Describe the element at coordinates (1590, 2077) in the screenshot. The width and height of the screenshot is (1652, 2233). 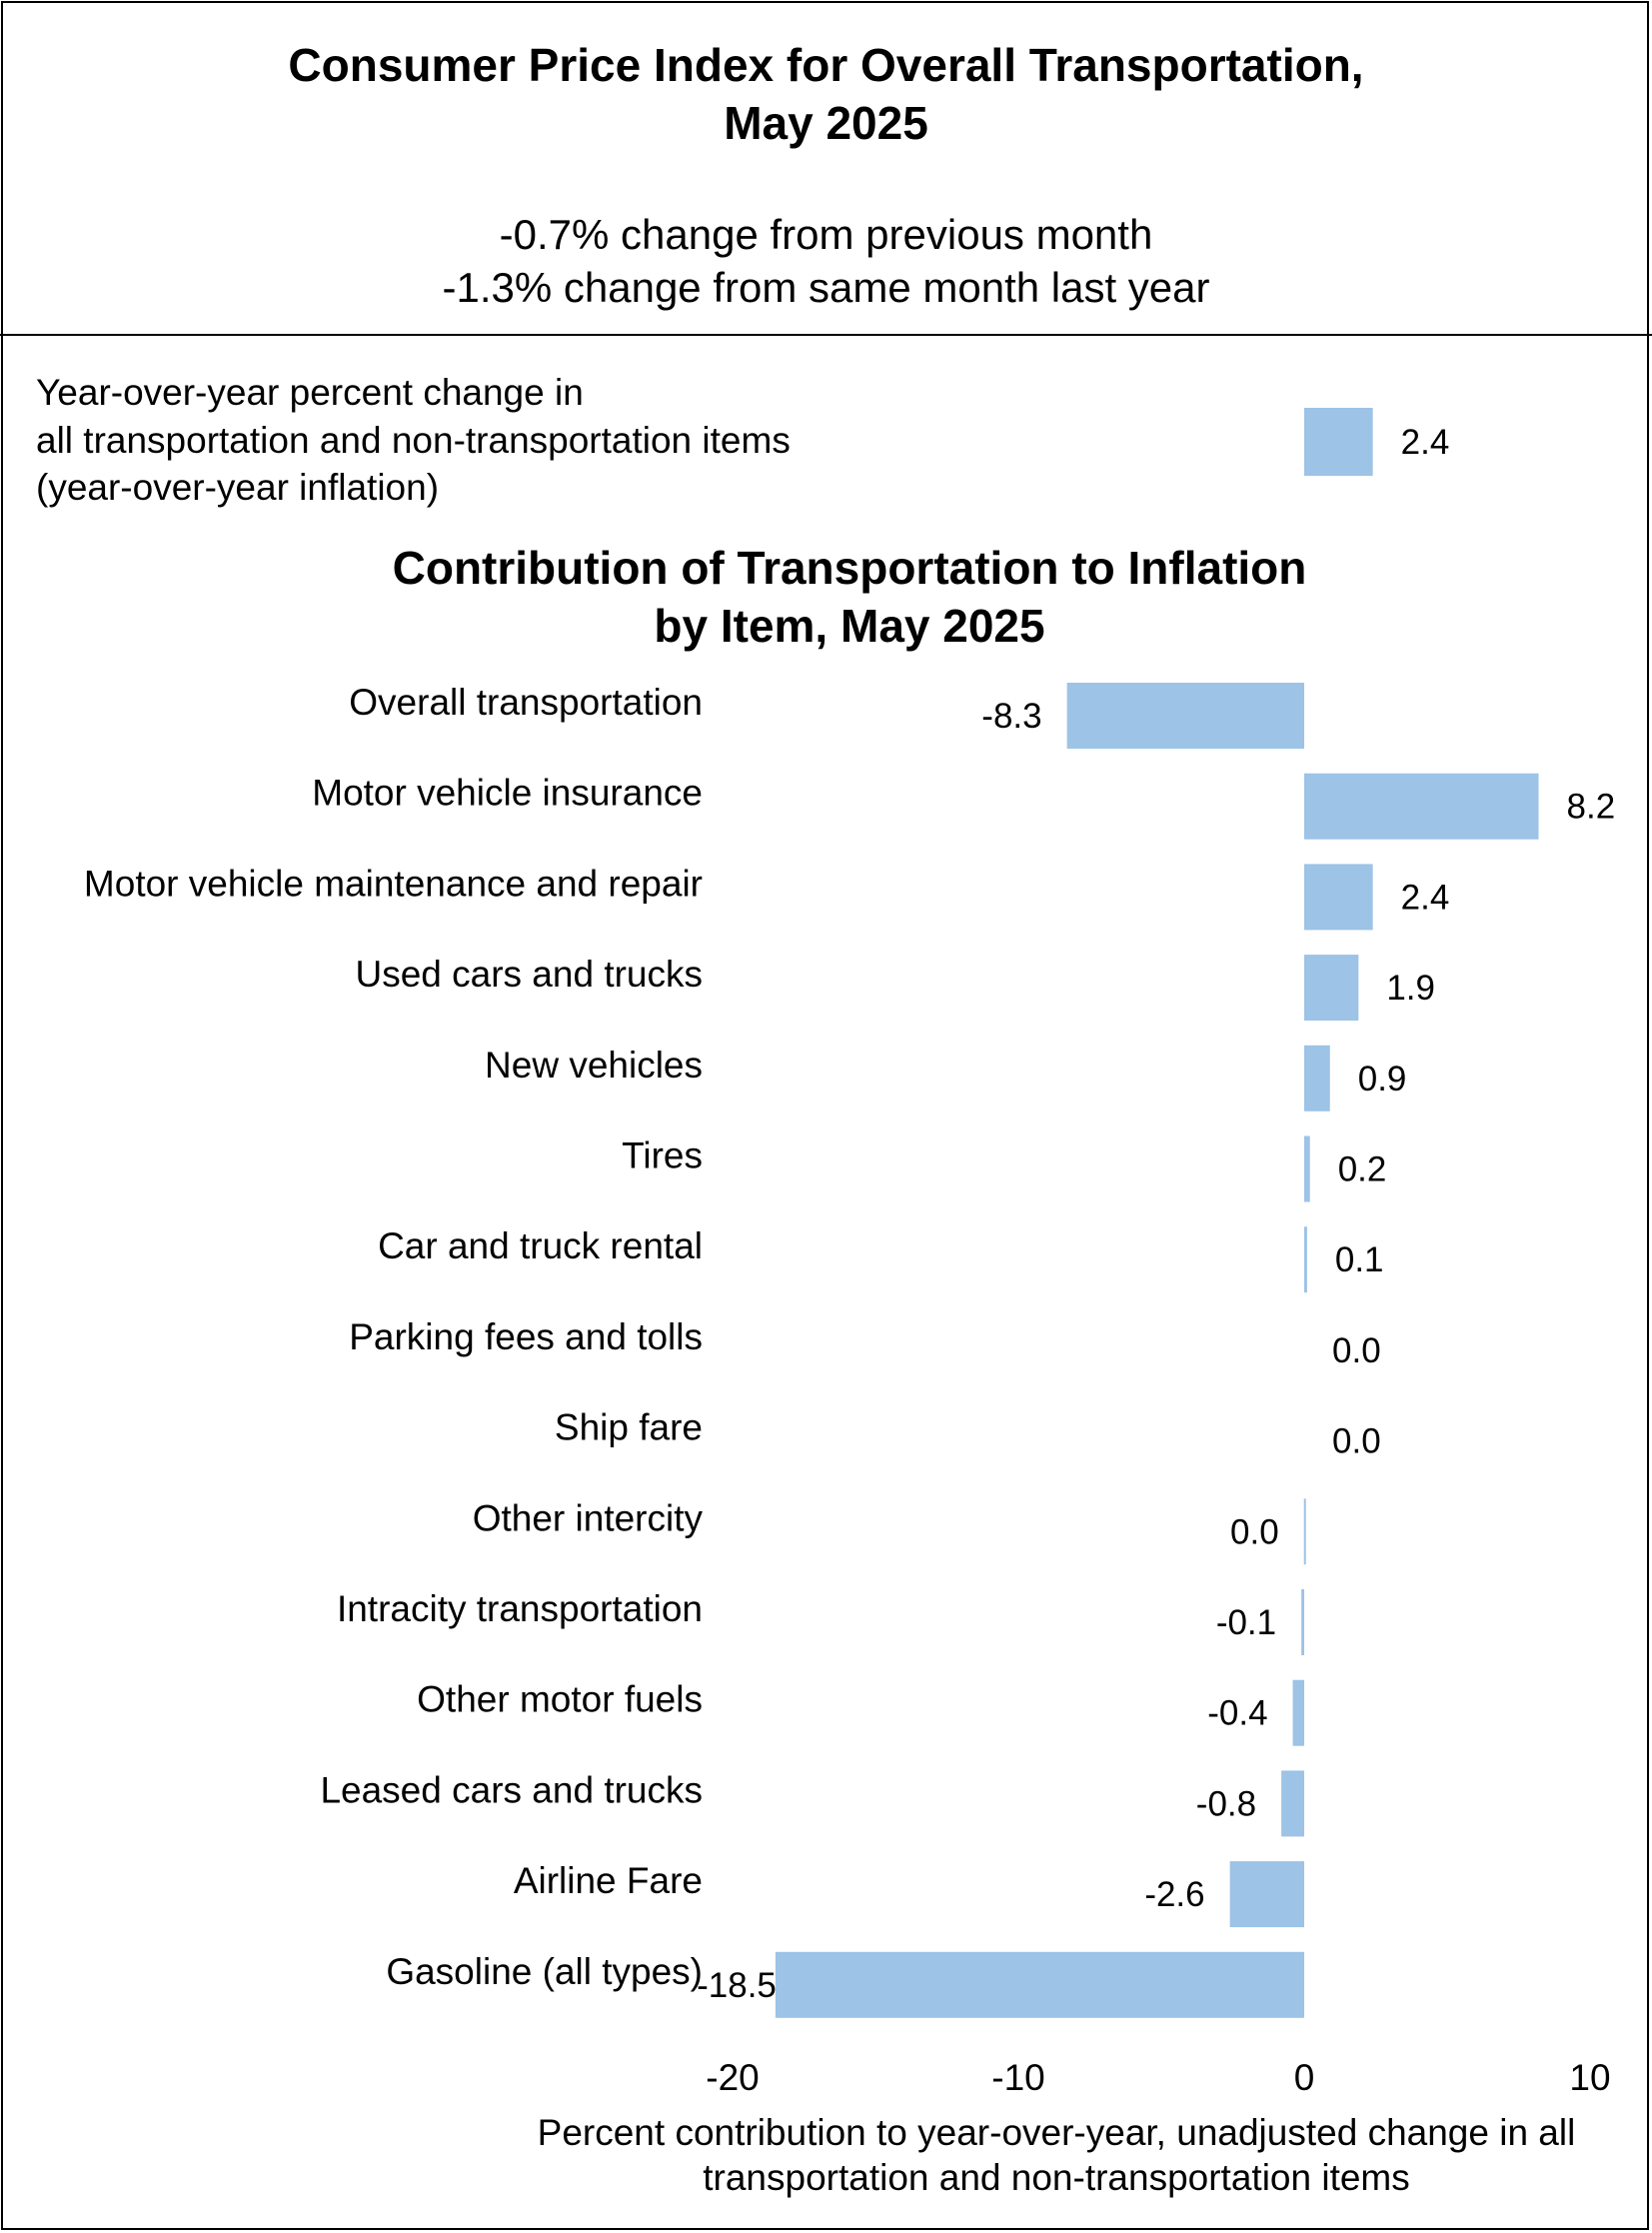
I see `x-tick-label: 10` at that location.